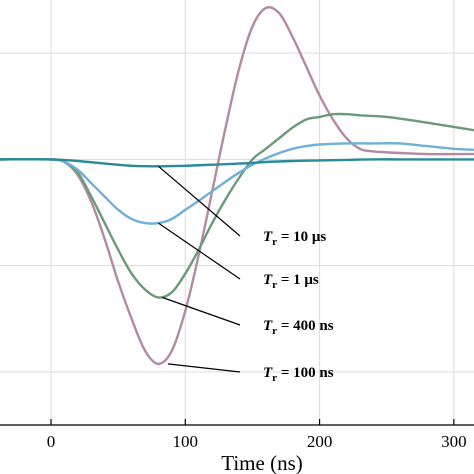 The width and height of the screenshot is (474, 474). I want to click on annotation-label-10us: Tr = 10 μs, so click(294, 238).